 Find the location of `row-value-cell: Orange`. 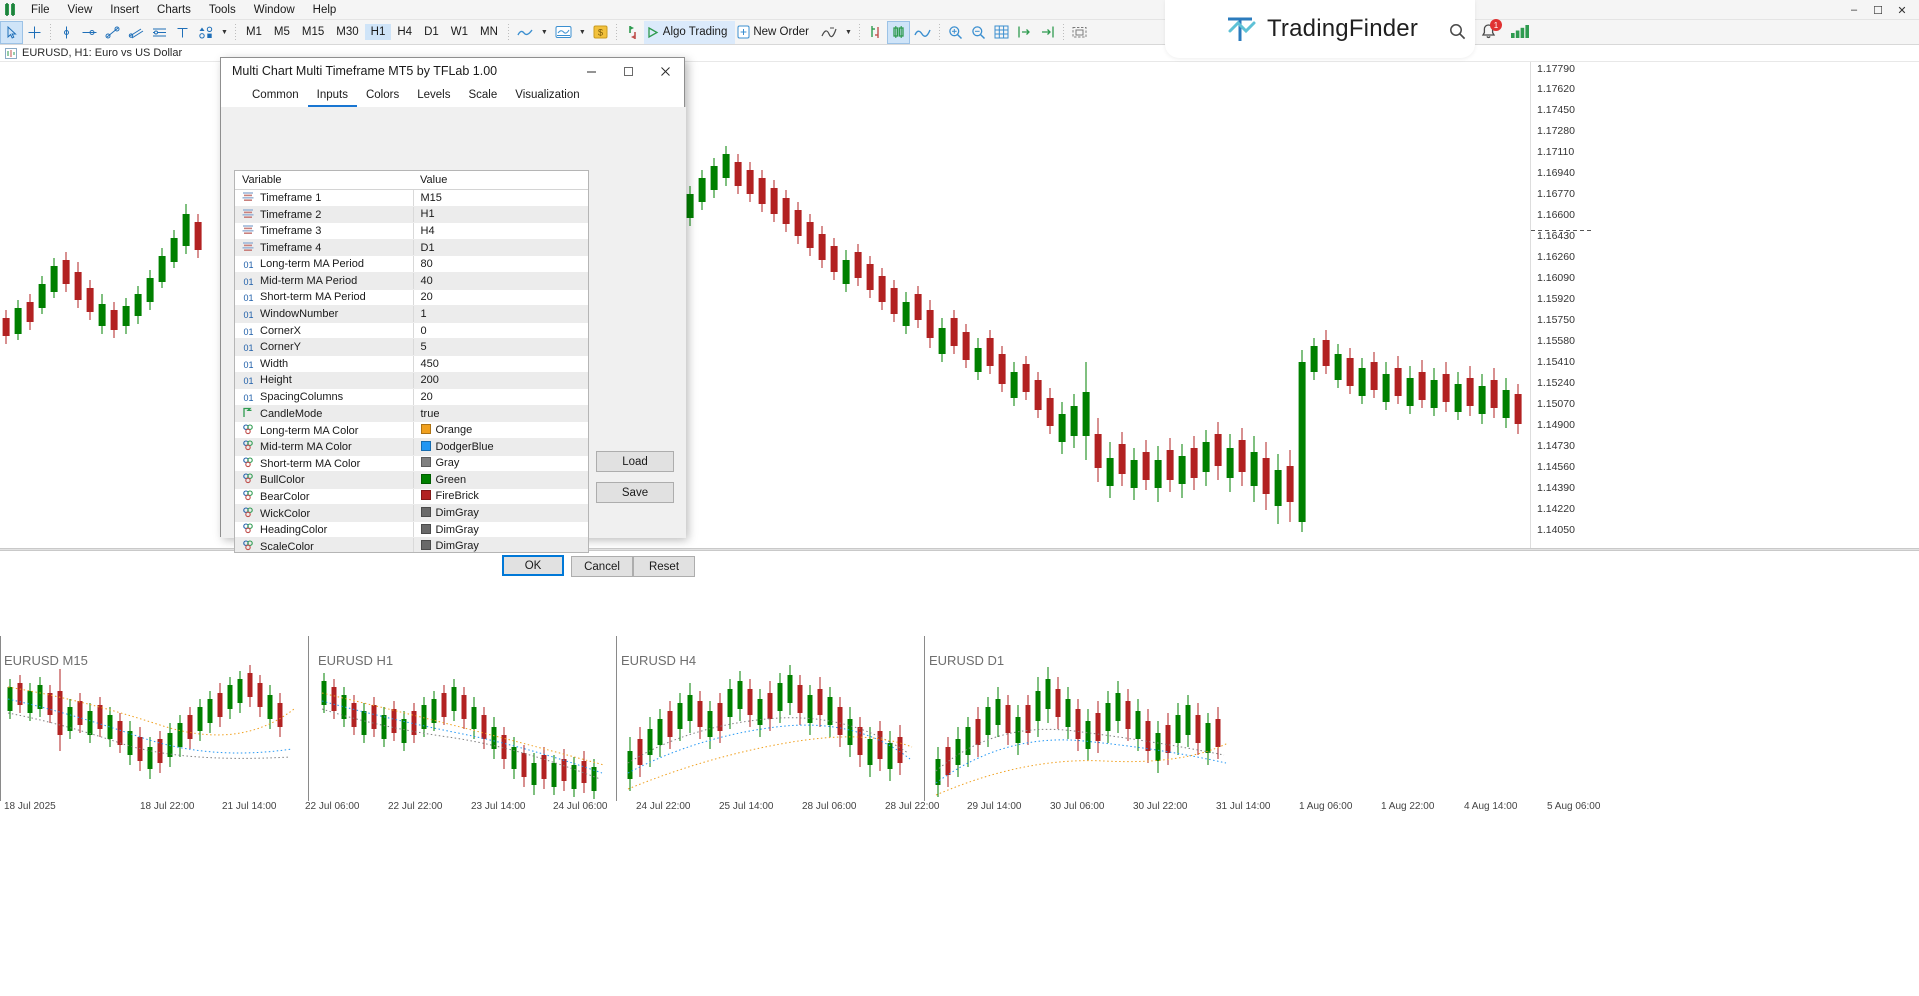

row-value-cell: Orange is located at coordinates (500, 430).